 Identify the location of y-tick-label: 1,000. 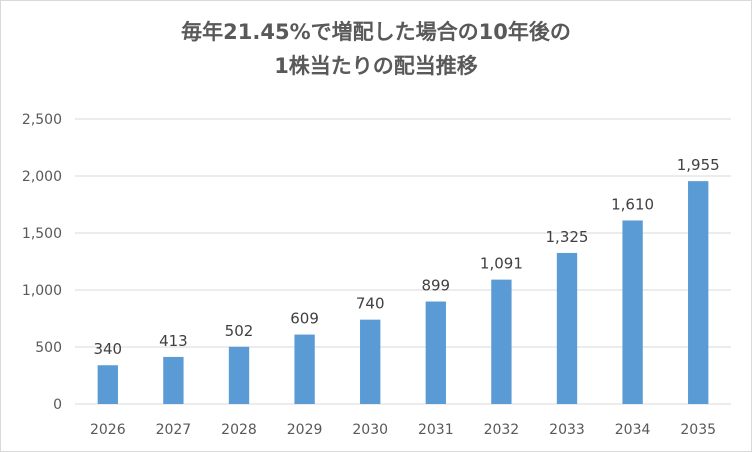
(42, 291).